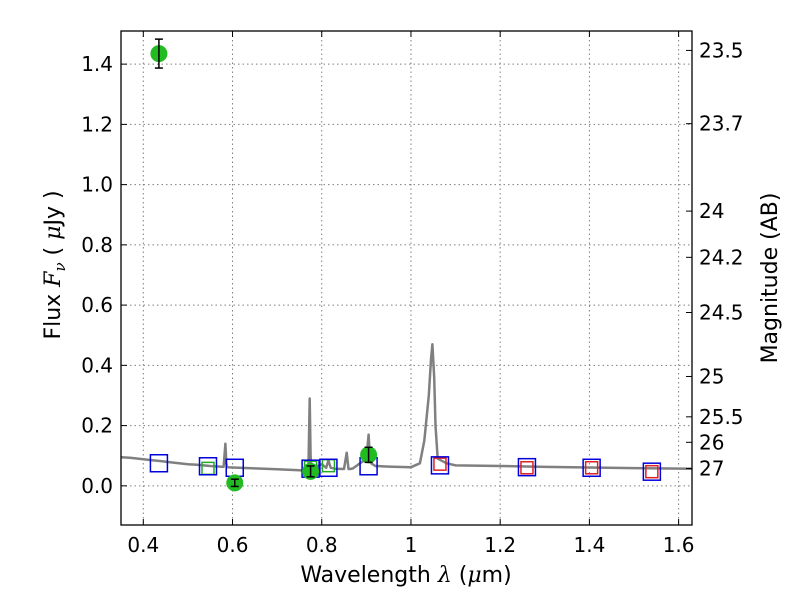 The image size is (800, 604). What do you see at coordinates (444, 575) in the screenshot?
I see `x-axis-label-symbol: λ` at bounding box center [444, 575].